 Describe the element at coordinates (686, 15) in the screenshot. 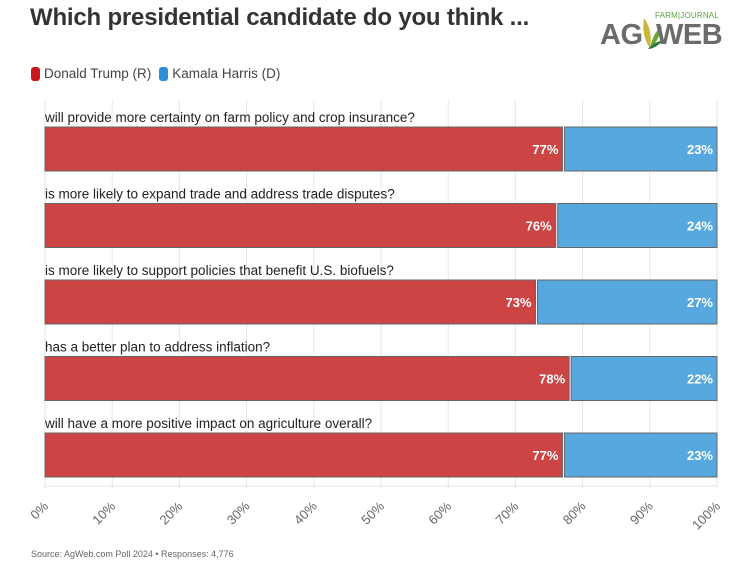

I see `logo-tagline: FARM|JOURNAL` at that location.